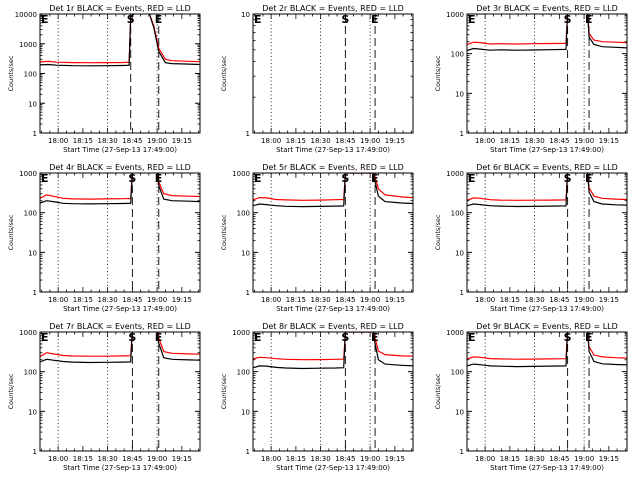 The width and height of the screenshot is (640, 480). Describe the element at coordinates (120, 326) in the screenshot. I see `panel-title: Det 7r BLACK = Events, RED = LLD` at that location.